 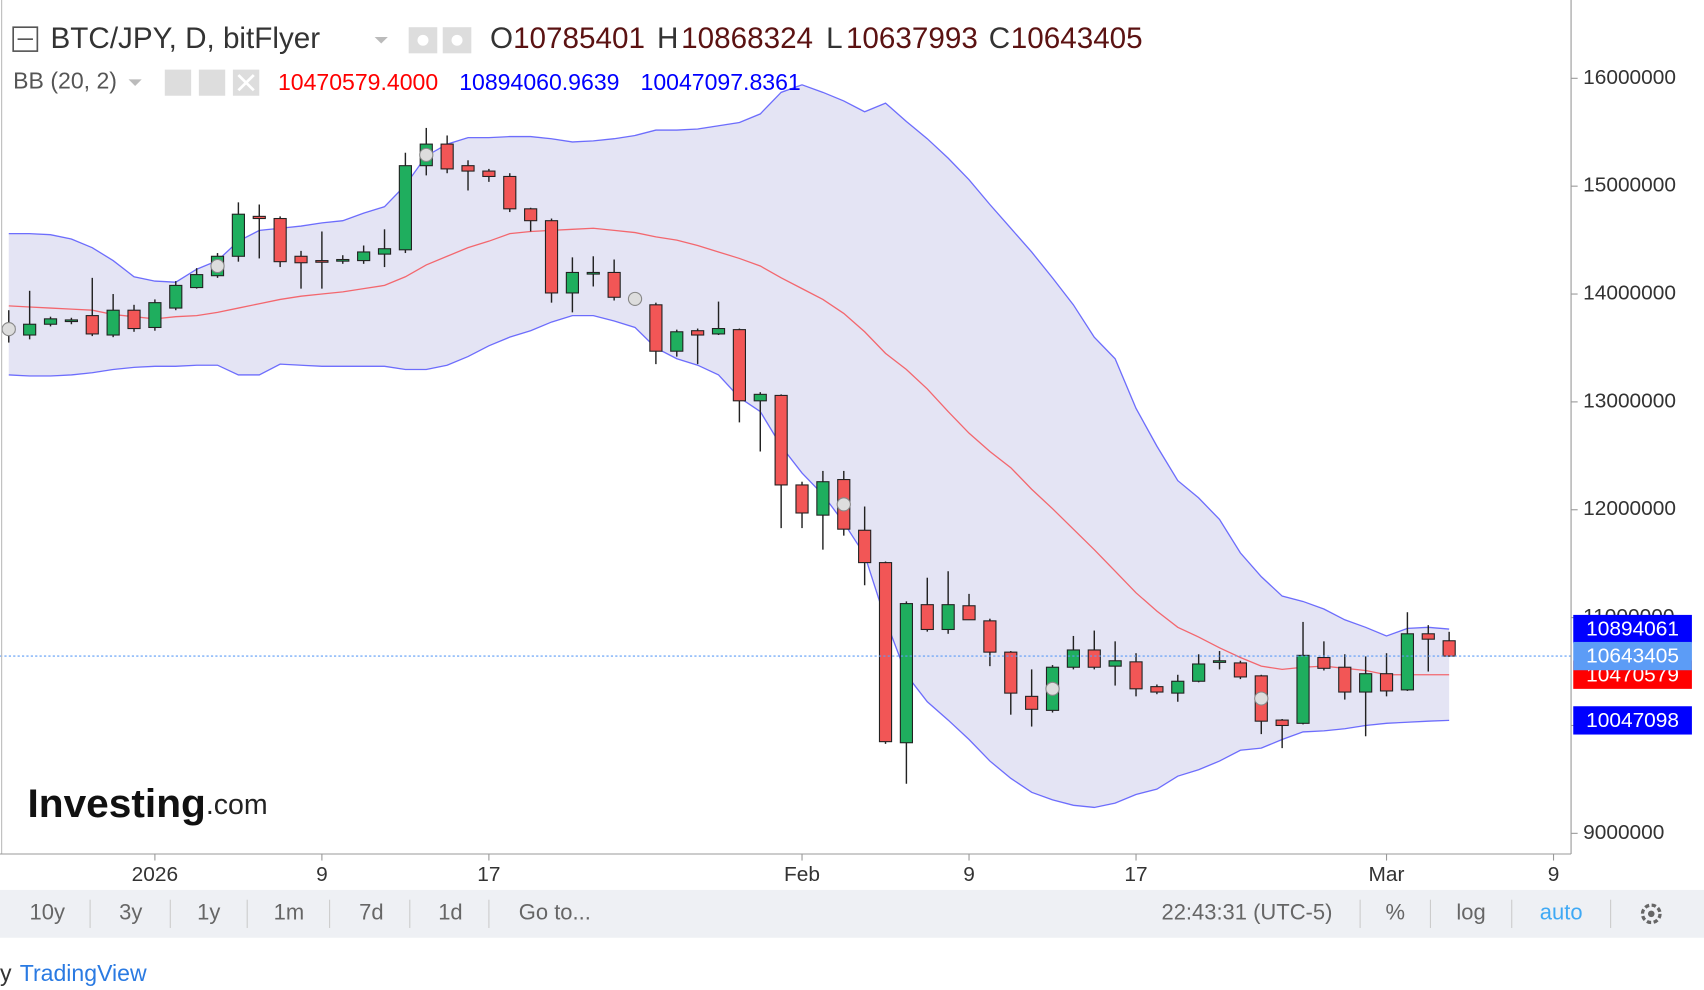 I want to click on symbol-title: BTC/JPY, D, bitFlyer, so click(x=186, y=38).